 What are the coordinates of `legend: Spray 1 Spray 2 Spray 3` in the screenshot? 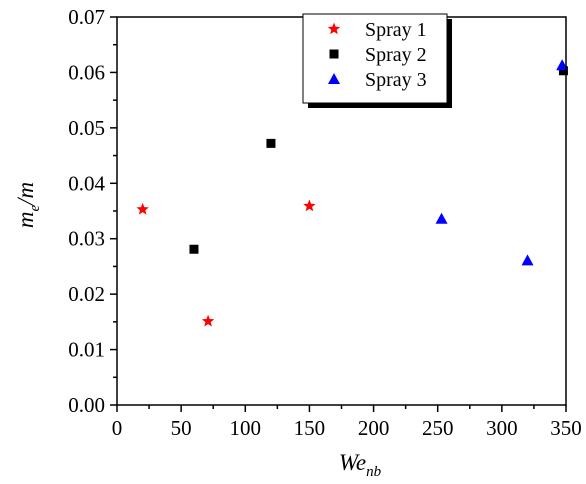 It's located at (377, 60).